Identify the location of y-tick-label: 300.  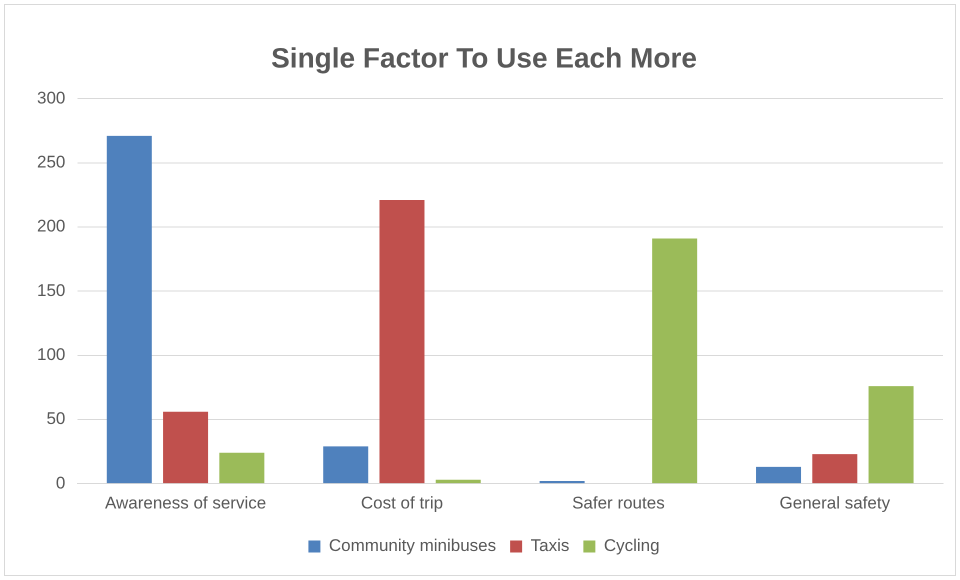
(51, 98).